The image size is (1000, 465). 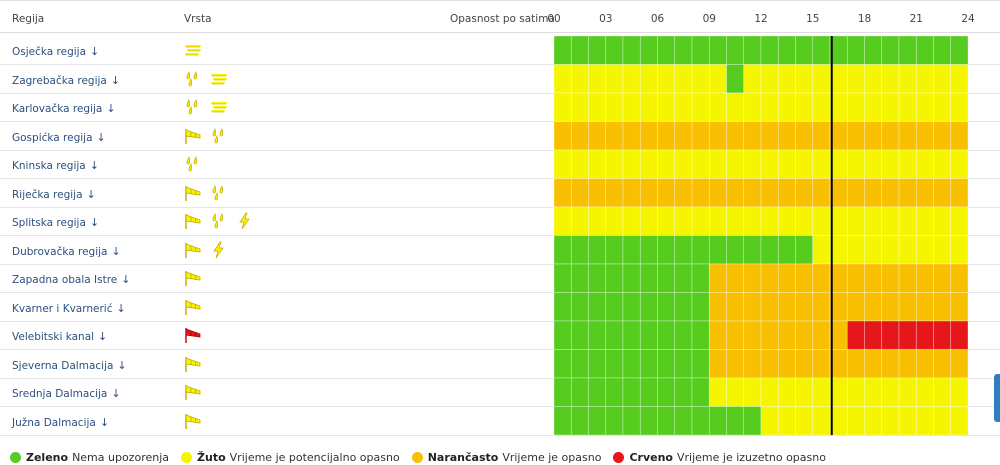 What do you see at coordinates (500, 307) in the screenshot?
I see `table-row: Kvarner i Kvarnerić ↓` at bounding box center [500, 307].